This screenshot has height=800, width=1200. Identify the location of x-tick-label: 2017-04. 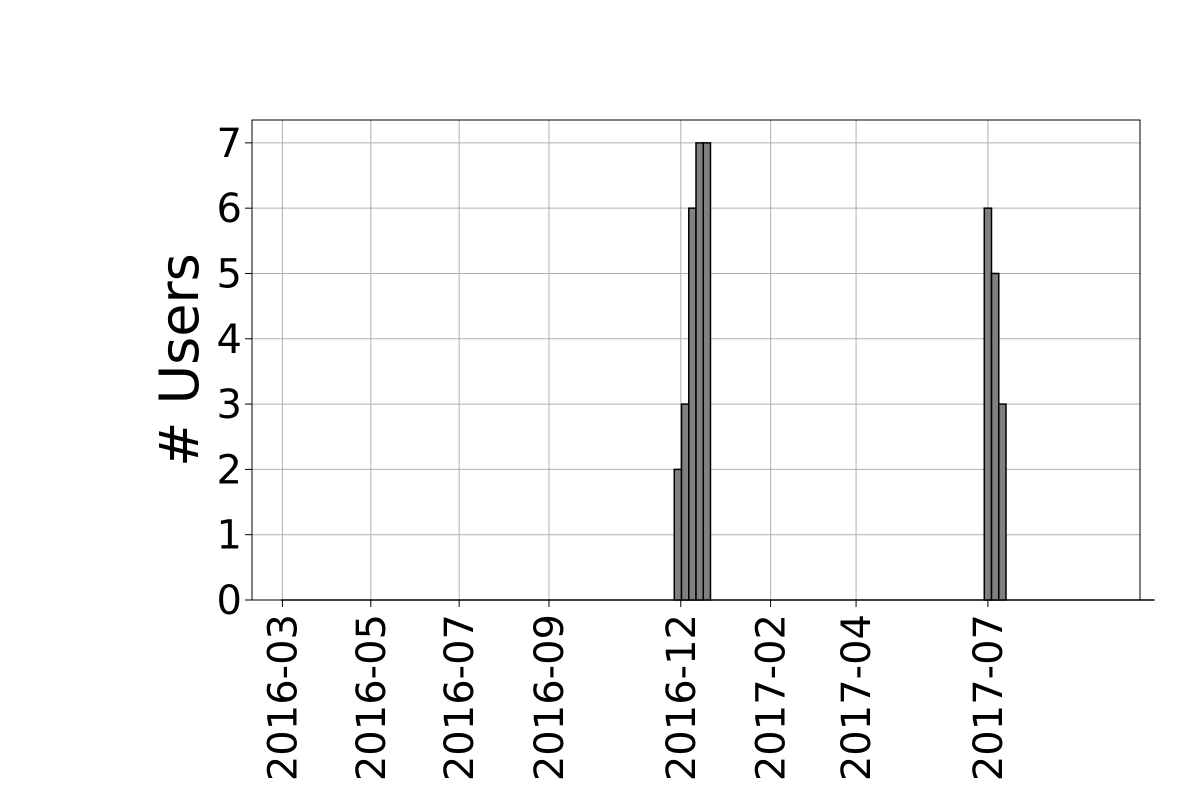
(857, 697).